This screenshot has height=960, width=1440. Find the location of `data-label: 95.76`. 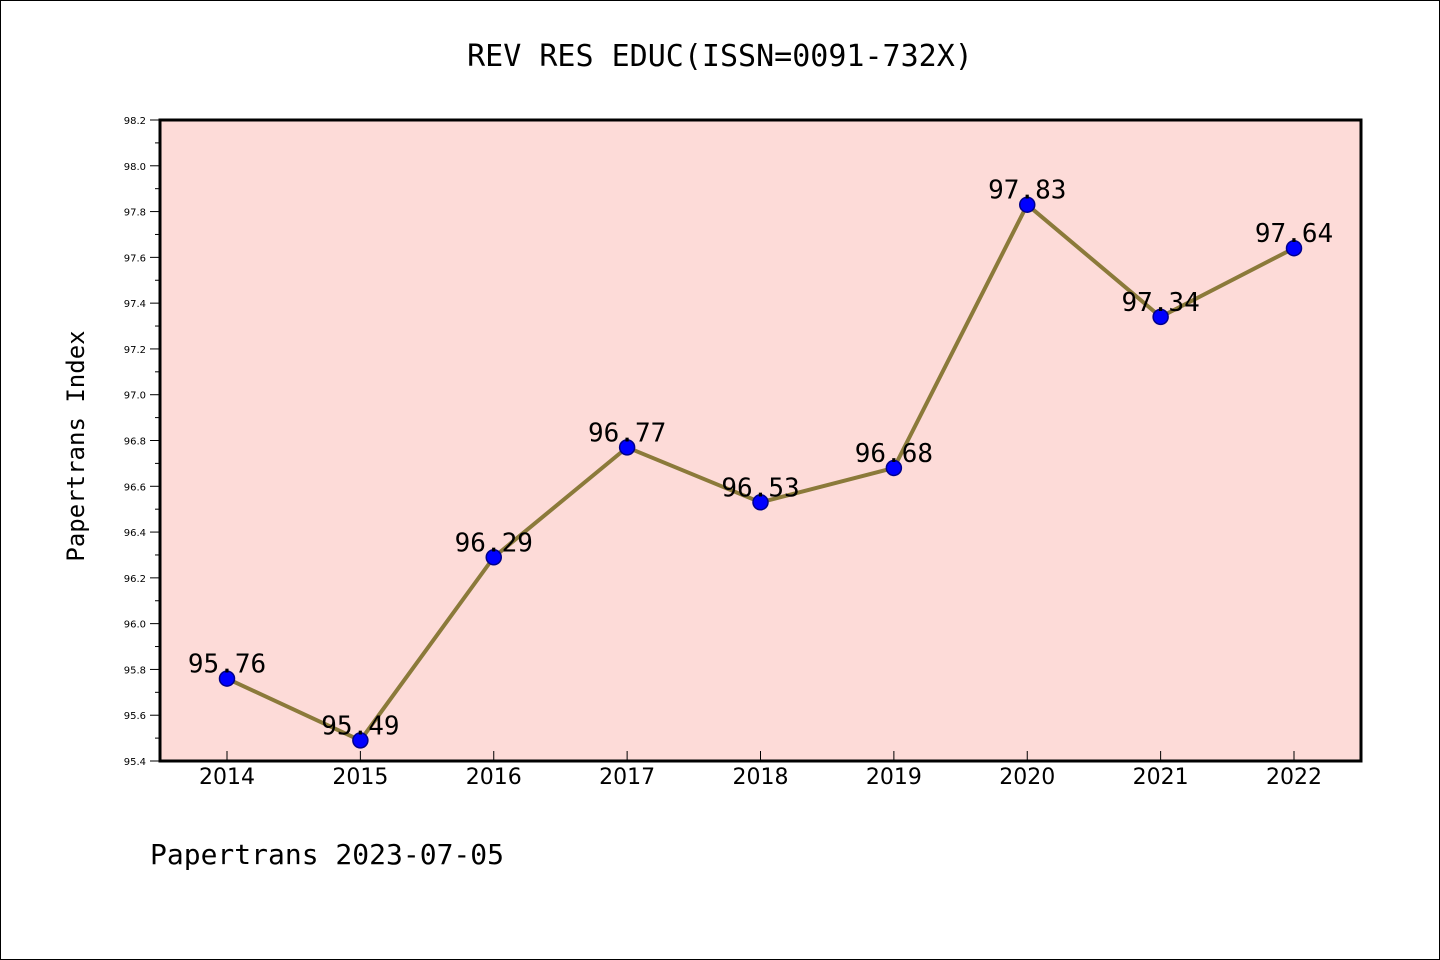

data-label: 95.76 is located at coordinates (227, 665).